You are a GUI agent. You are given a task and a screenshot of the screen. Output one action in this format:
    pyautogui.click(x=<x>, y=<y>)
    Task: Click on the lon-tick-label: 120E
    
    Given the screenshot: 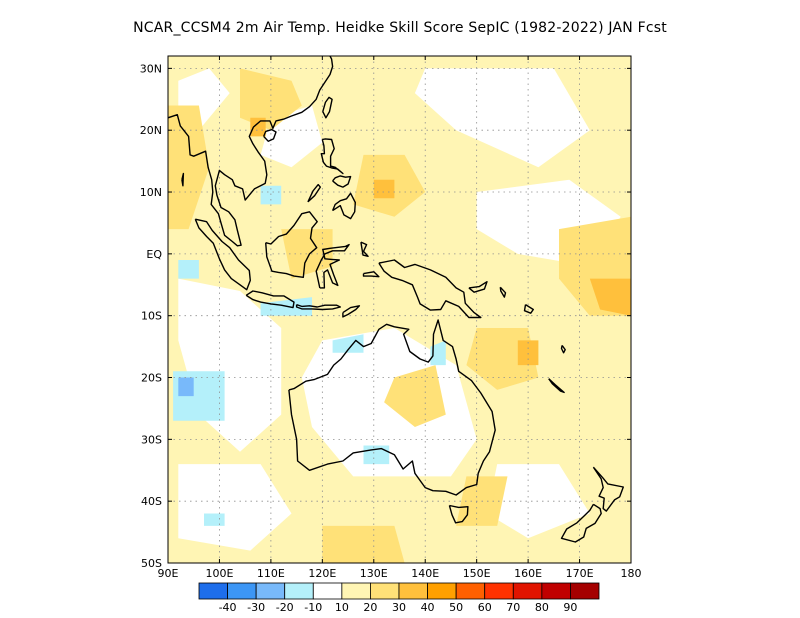 What is the action you would take?
    pyautogui.click(x=322, y=573)
    